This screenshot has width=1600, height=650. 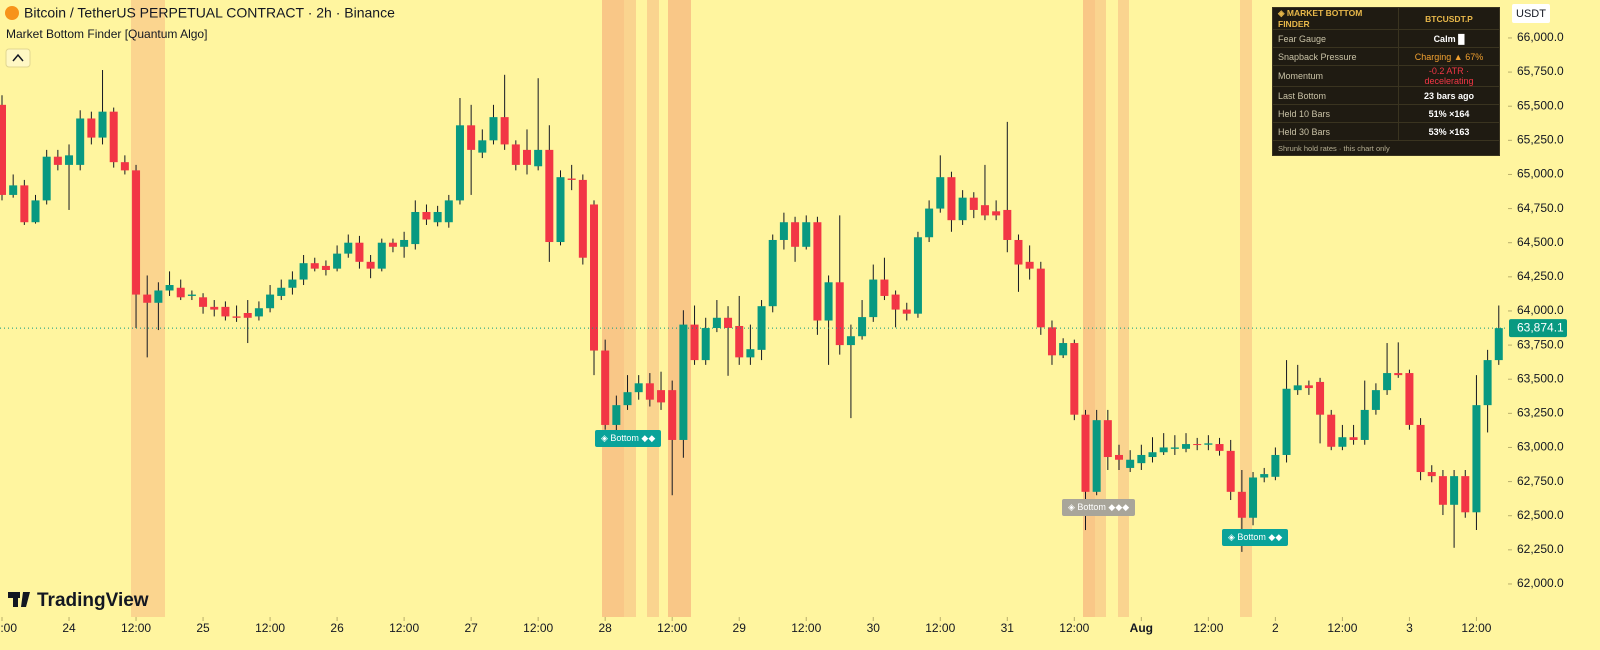 What do you see at coordinates (19, 599) in the screenshot?
I see `tv-logo` at bounding box center [19, 599].